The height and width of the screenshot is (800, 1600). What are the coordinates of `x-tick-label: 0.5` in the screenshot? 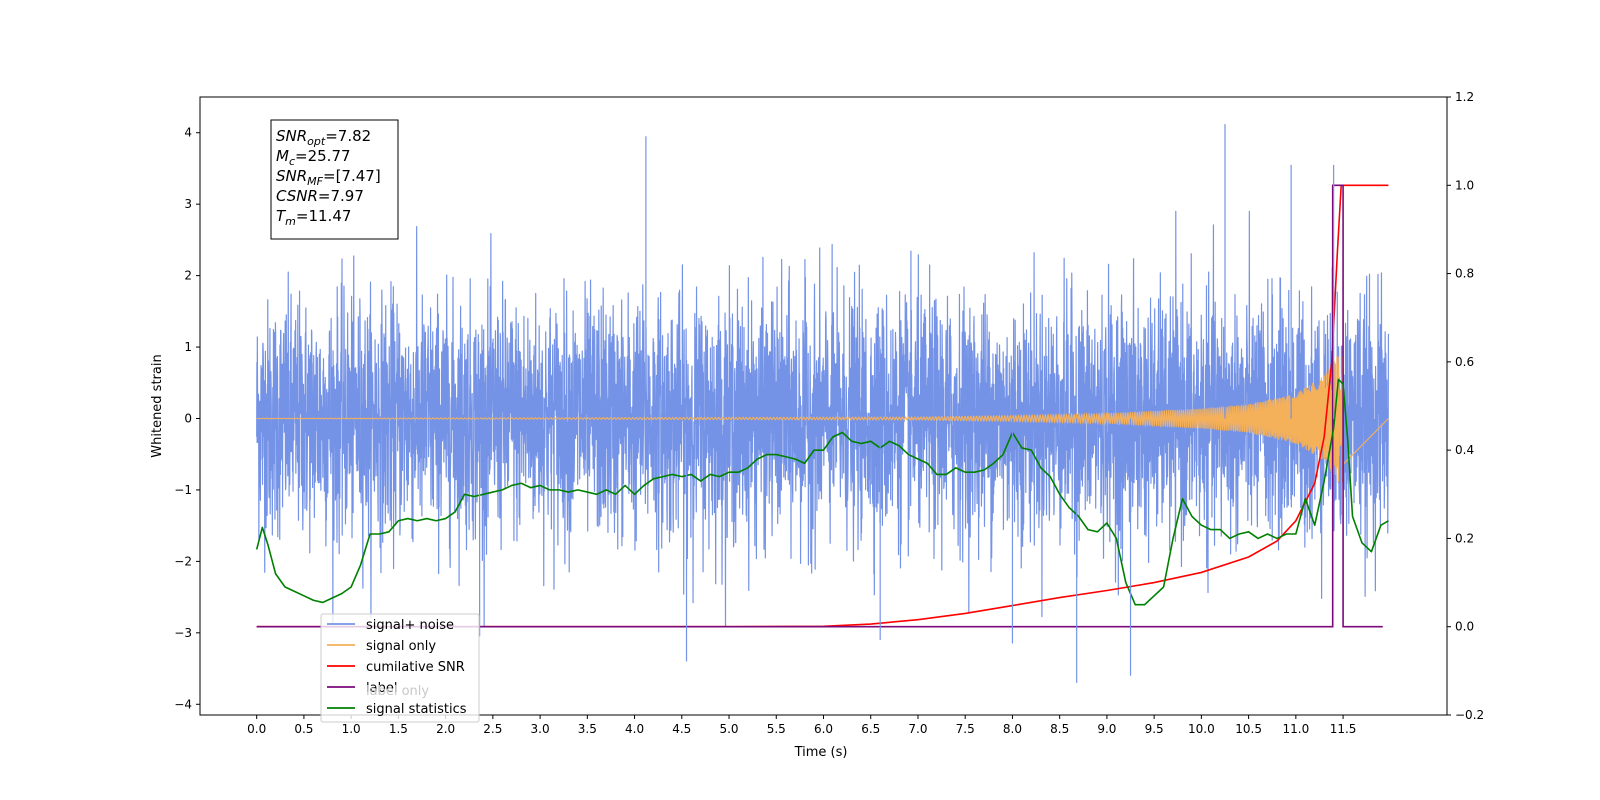 It's located at (303, 729).